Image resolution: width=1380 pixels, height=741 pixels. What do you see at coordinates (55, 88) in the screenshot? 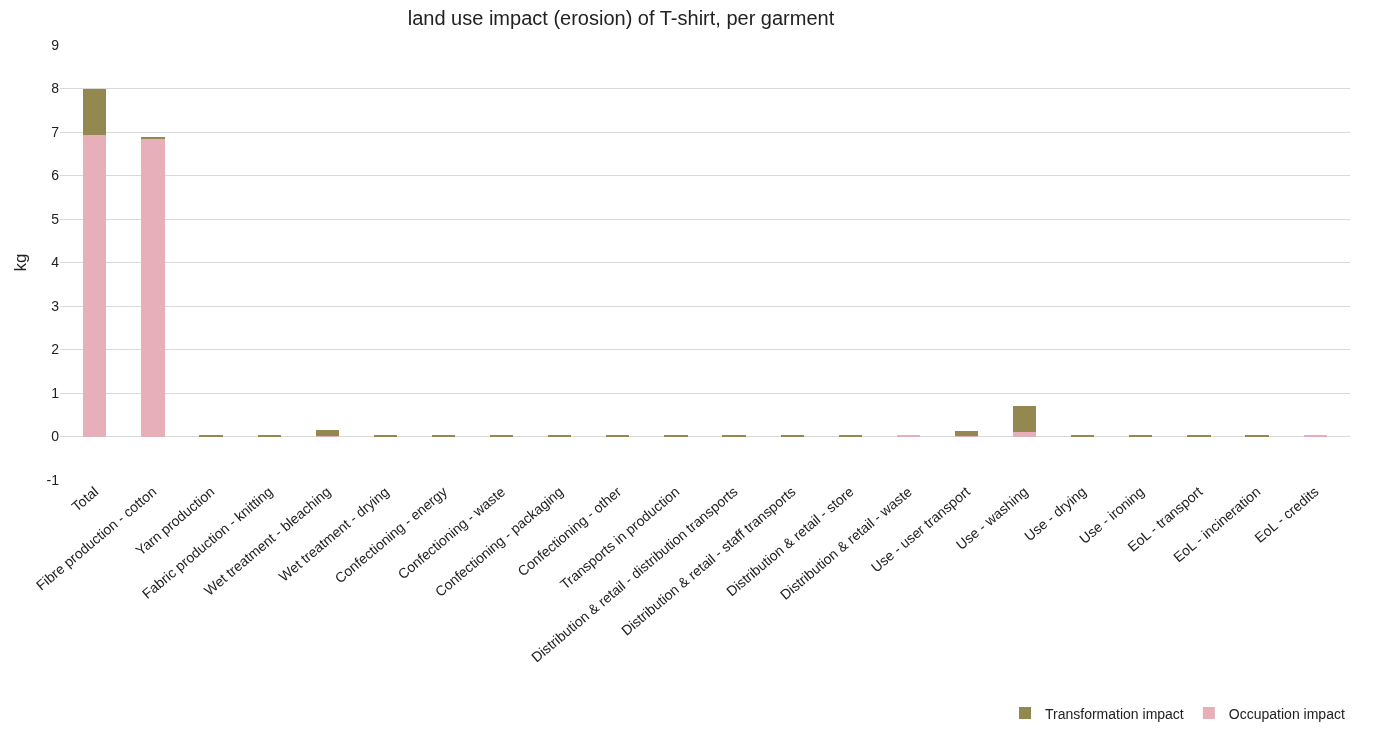
I see `y-tick-label: 8` at bounding box center [55, 88].